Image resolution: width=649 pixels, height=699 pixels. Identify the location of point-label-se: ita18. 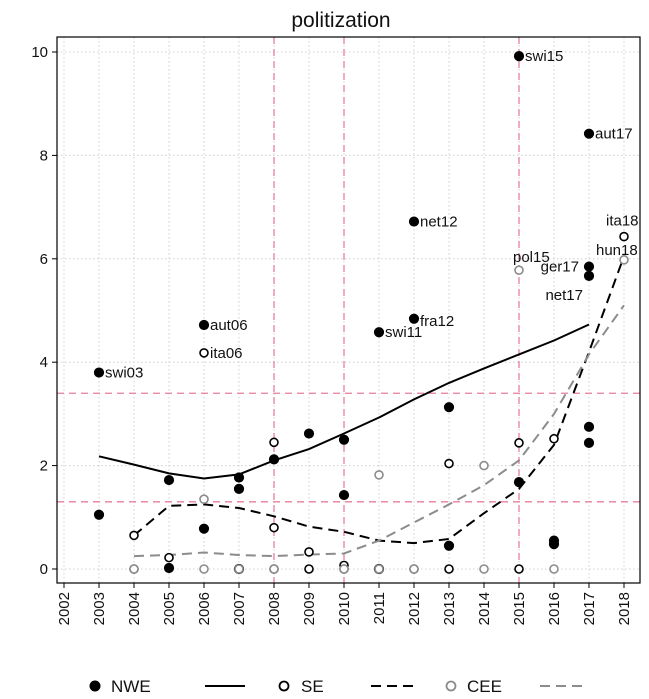
(622, 221).